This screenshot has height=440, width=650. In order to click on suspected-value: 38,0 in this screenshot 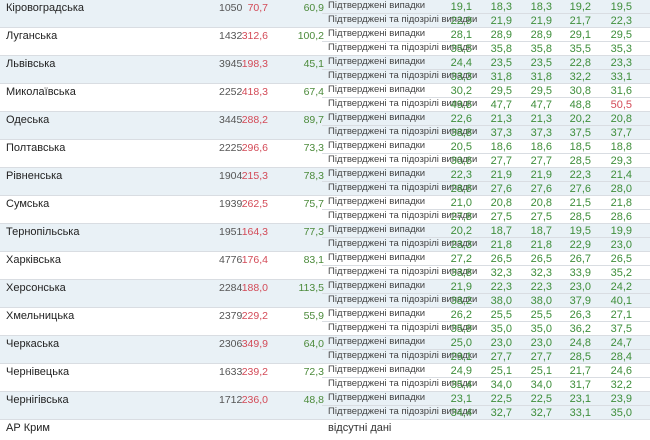, I will do `click(541, 301)`.